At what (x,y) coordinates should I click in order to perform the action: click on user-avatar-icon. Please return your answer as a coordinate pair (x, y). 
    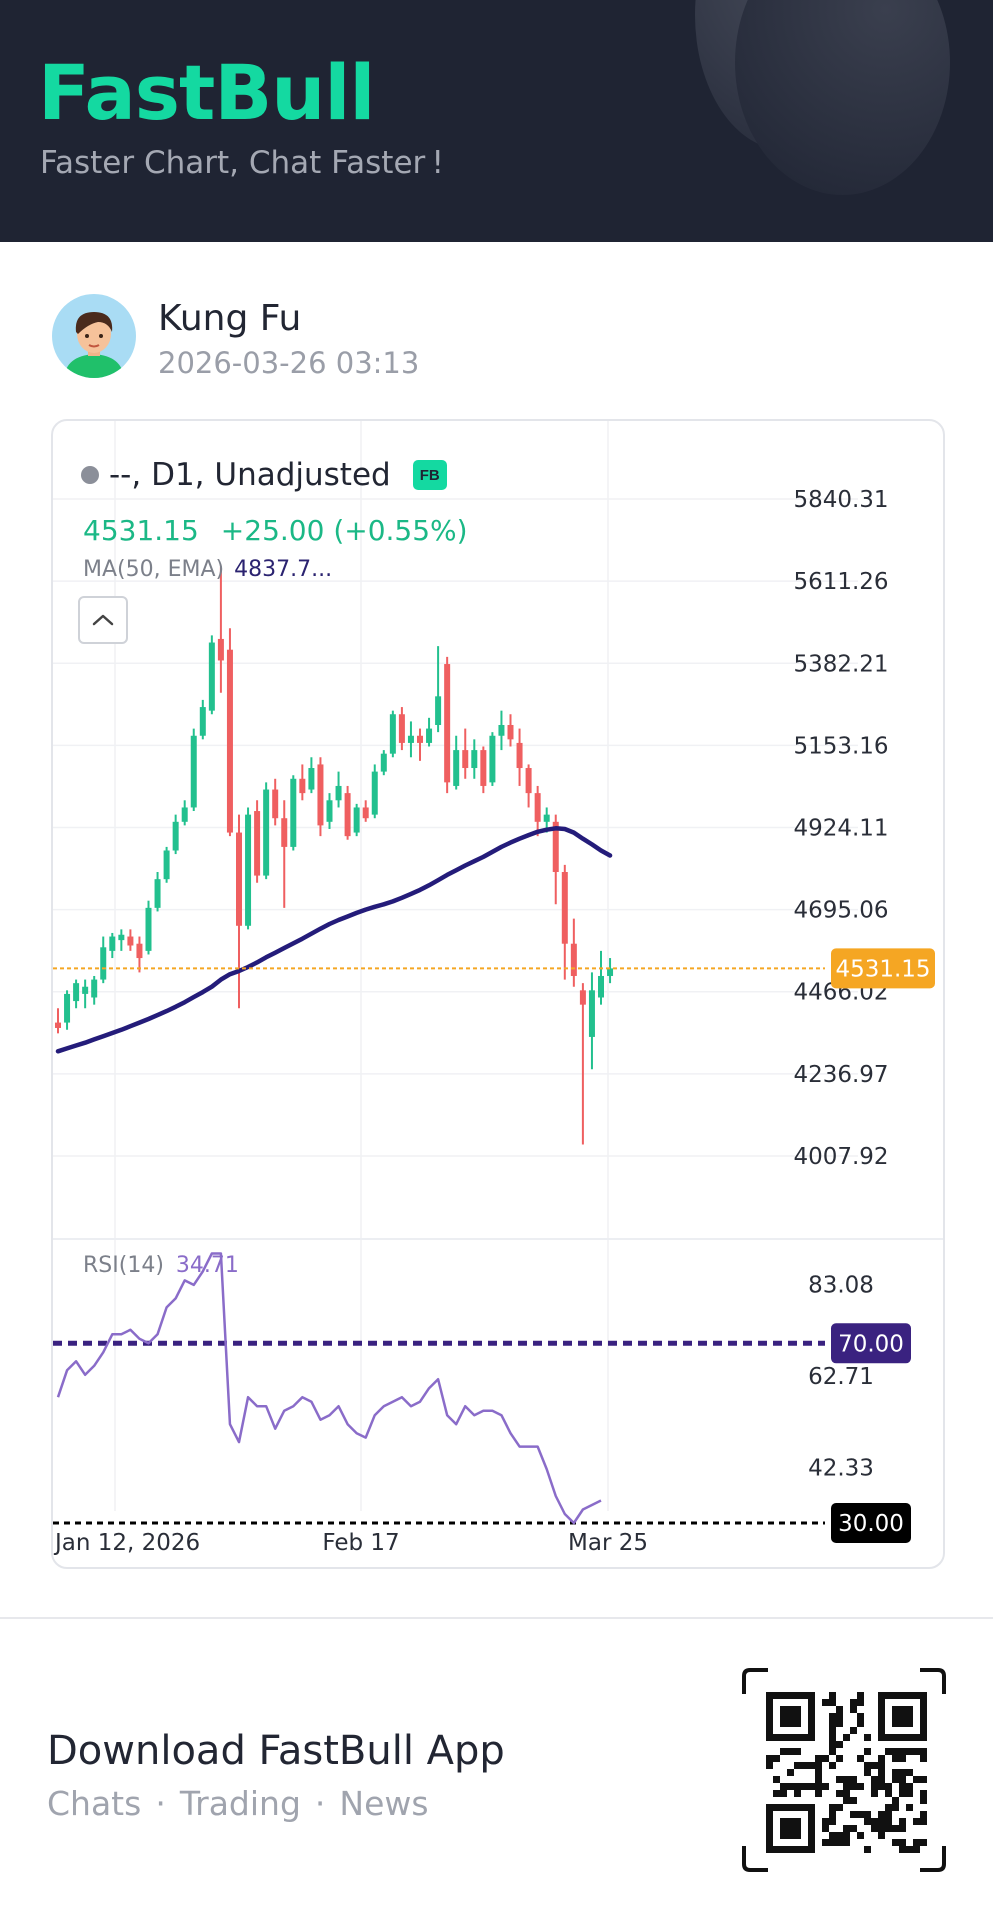
    Looking at the image, I should click on (94, 336).